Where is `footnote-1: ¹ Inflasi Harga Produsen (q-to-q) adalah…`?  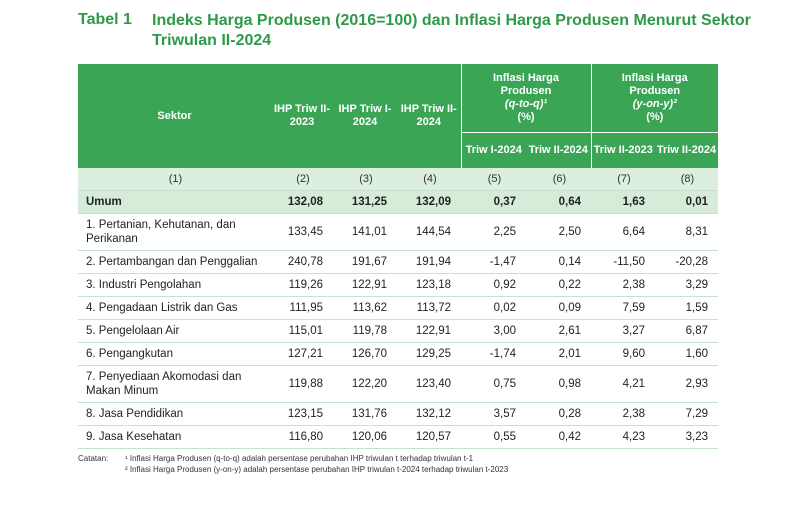
footnote-1: ¹ Inflasi Harga Produsen (q-to-q) adalah… is located at coordinates (299, 458).